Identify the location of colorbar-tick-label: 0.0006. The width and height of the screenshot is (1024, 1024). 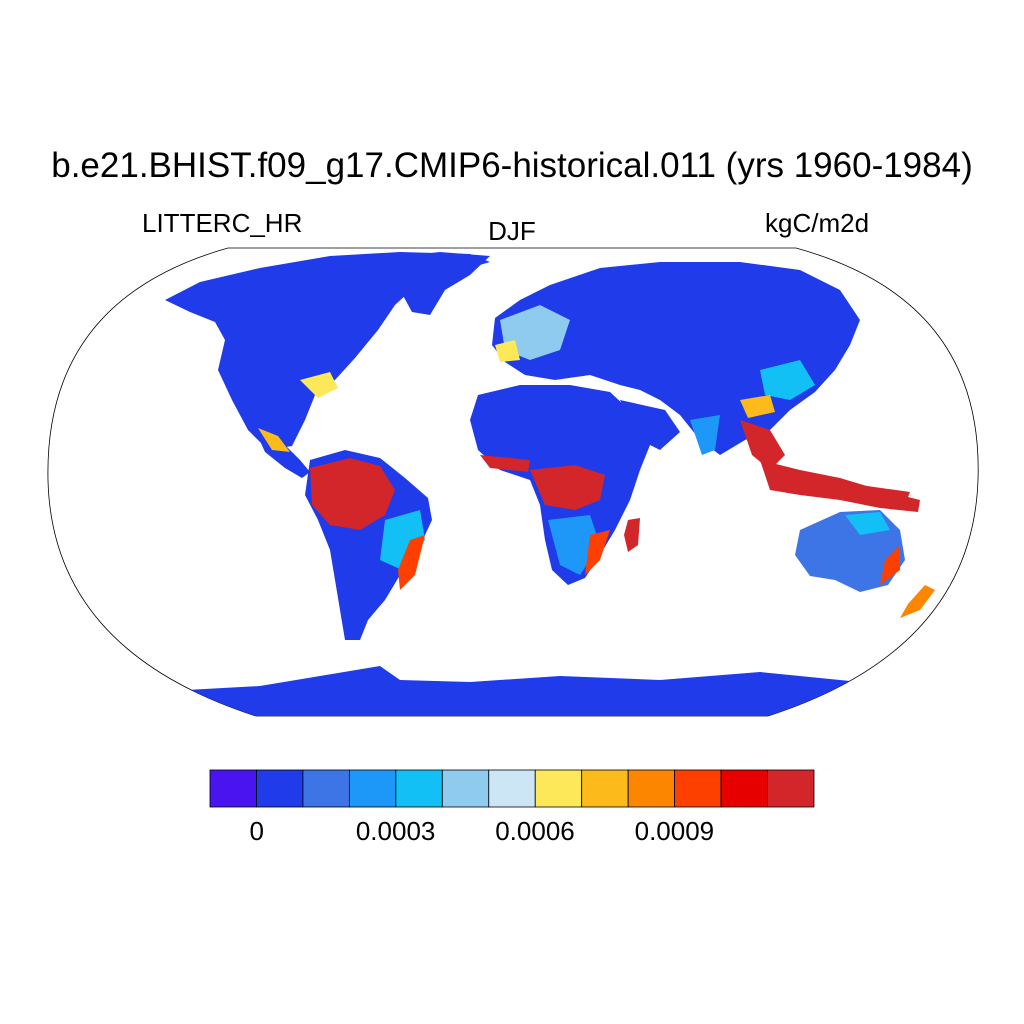
(535, 831).